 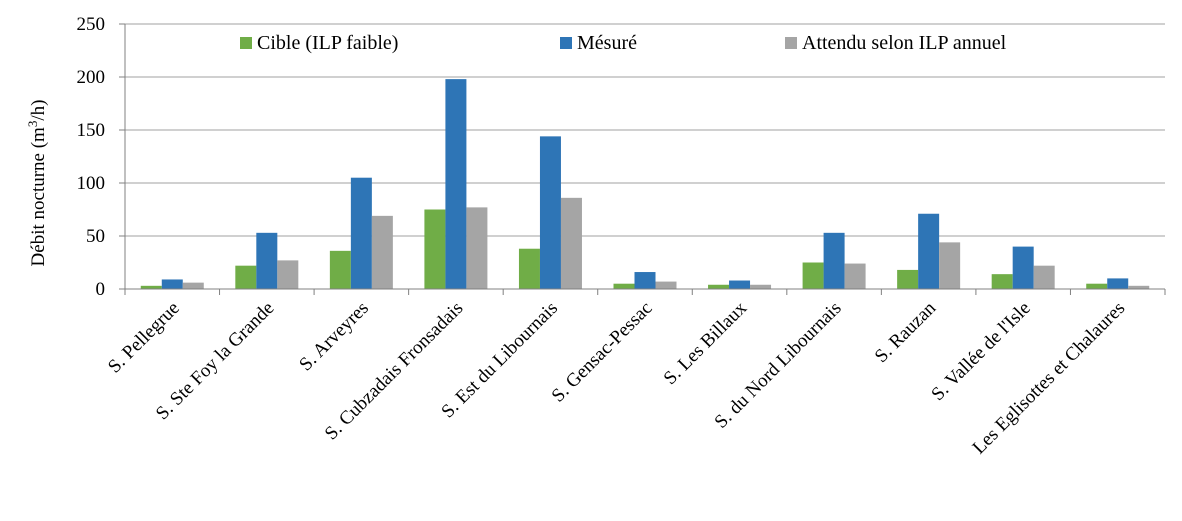 What do you see at coordinates (95, 236) in the screenshot?
I see `y-tick-label: 50` at bounding box center [95, 236].